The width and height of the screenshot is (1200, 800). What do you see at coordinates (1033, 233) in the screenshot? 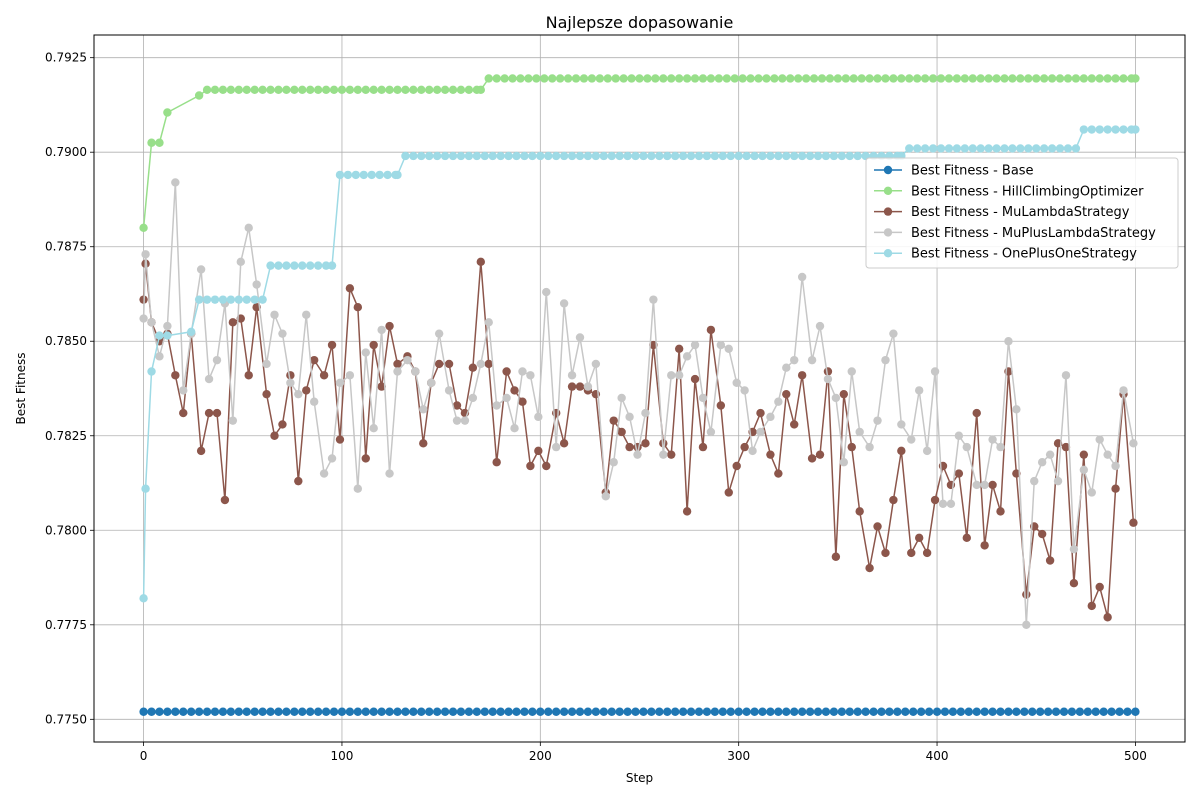
I see `legend-label: Best Fitness - MuPlusLambdaStrategy` at bounding box center [1033, 233].